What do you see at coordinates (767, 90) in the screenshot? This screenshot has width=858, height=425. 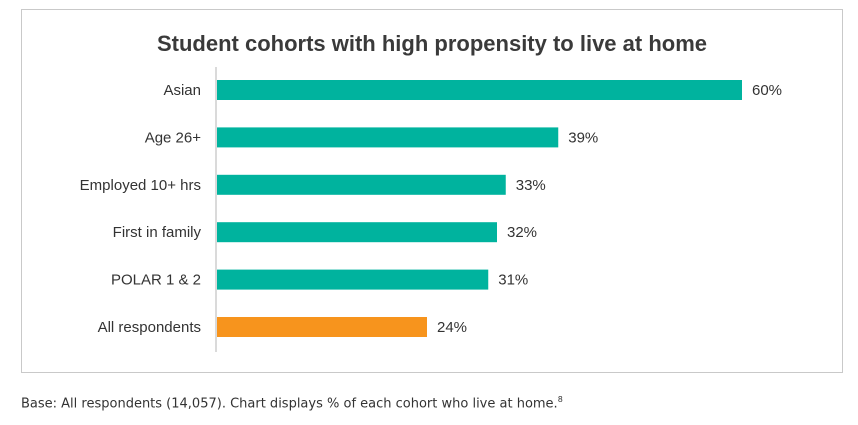 I see `data-label-asian: 60%` at bounding box center [767, 90].